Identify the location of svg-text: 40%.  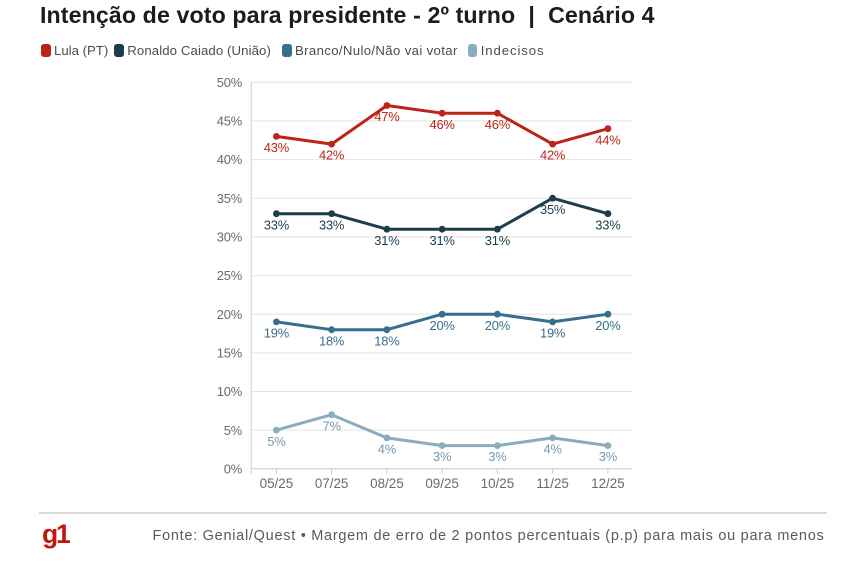
(229, 159).